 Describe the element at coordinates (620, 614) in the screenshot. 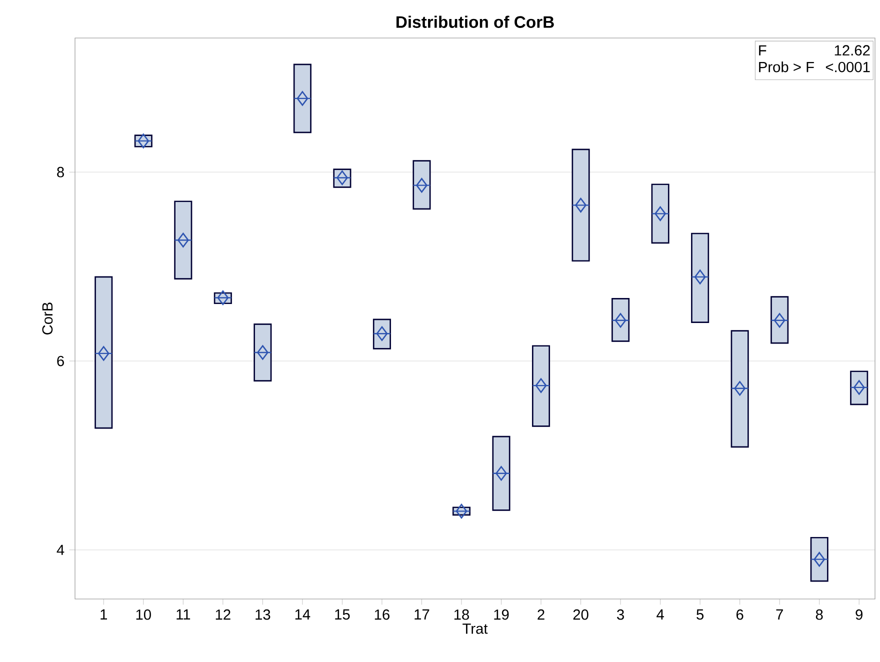

I see `x-tick-label: 3` at that location.